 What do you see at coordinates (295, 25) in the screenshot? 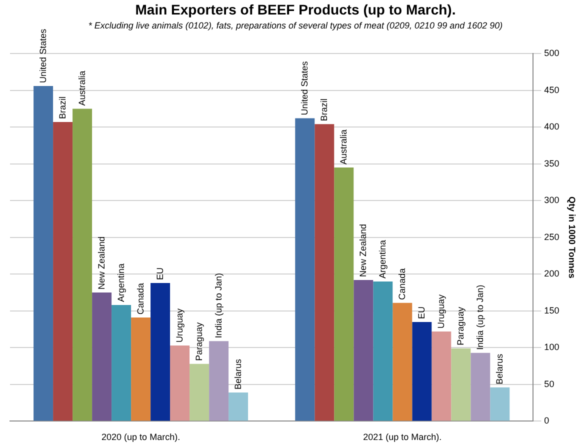
I see `chart-subtitle: * Excluding live animals (0102), fats, preparations of several types of meat (0209, 0210 99 and 1602 90)` at bounding box center [295, 25].